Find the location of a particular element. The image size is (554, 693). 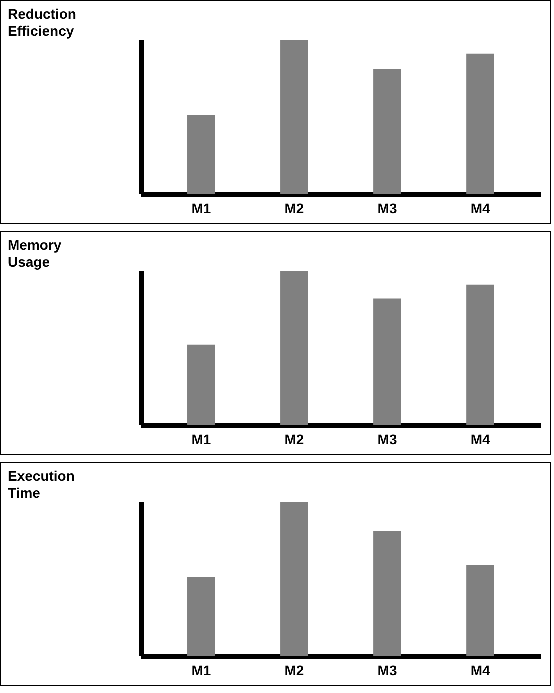

chart-title: Reduction Efficiency is located at coordinates (42, 22).